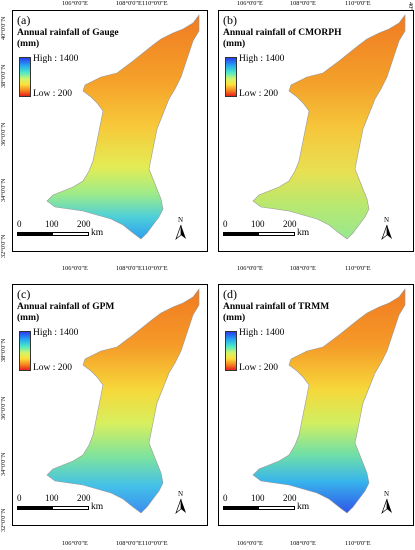 This screenshot has width=415, height=550. I want to click on lat-tick-left-6: 38°0'0"N, so click(3, 350).